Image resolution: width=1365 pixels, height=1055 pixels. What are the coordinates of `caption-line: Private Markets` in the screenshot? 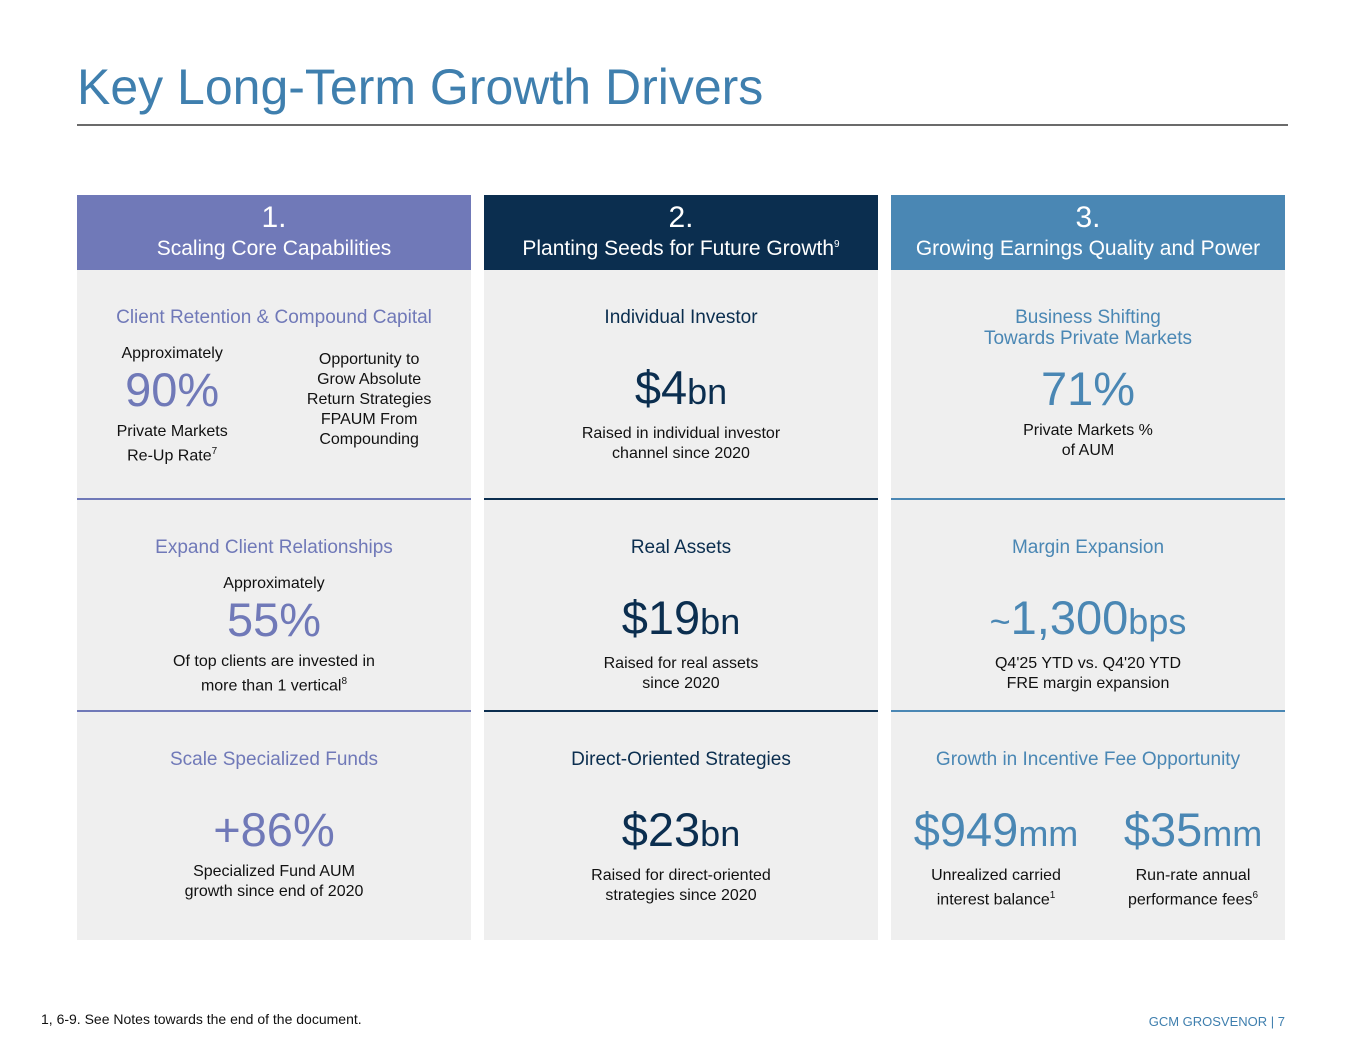 It's located at (172, 432).